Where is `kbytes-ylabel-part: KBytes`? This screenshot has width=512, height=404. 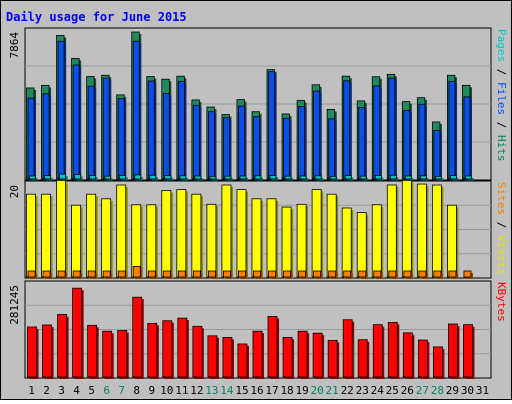
kbytes-ylabel-part: KBytes is located at coordinates (501, 302).